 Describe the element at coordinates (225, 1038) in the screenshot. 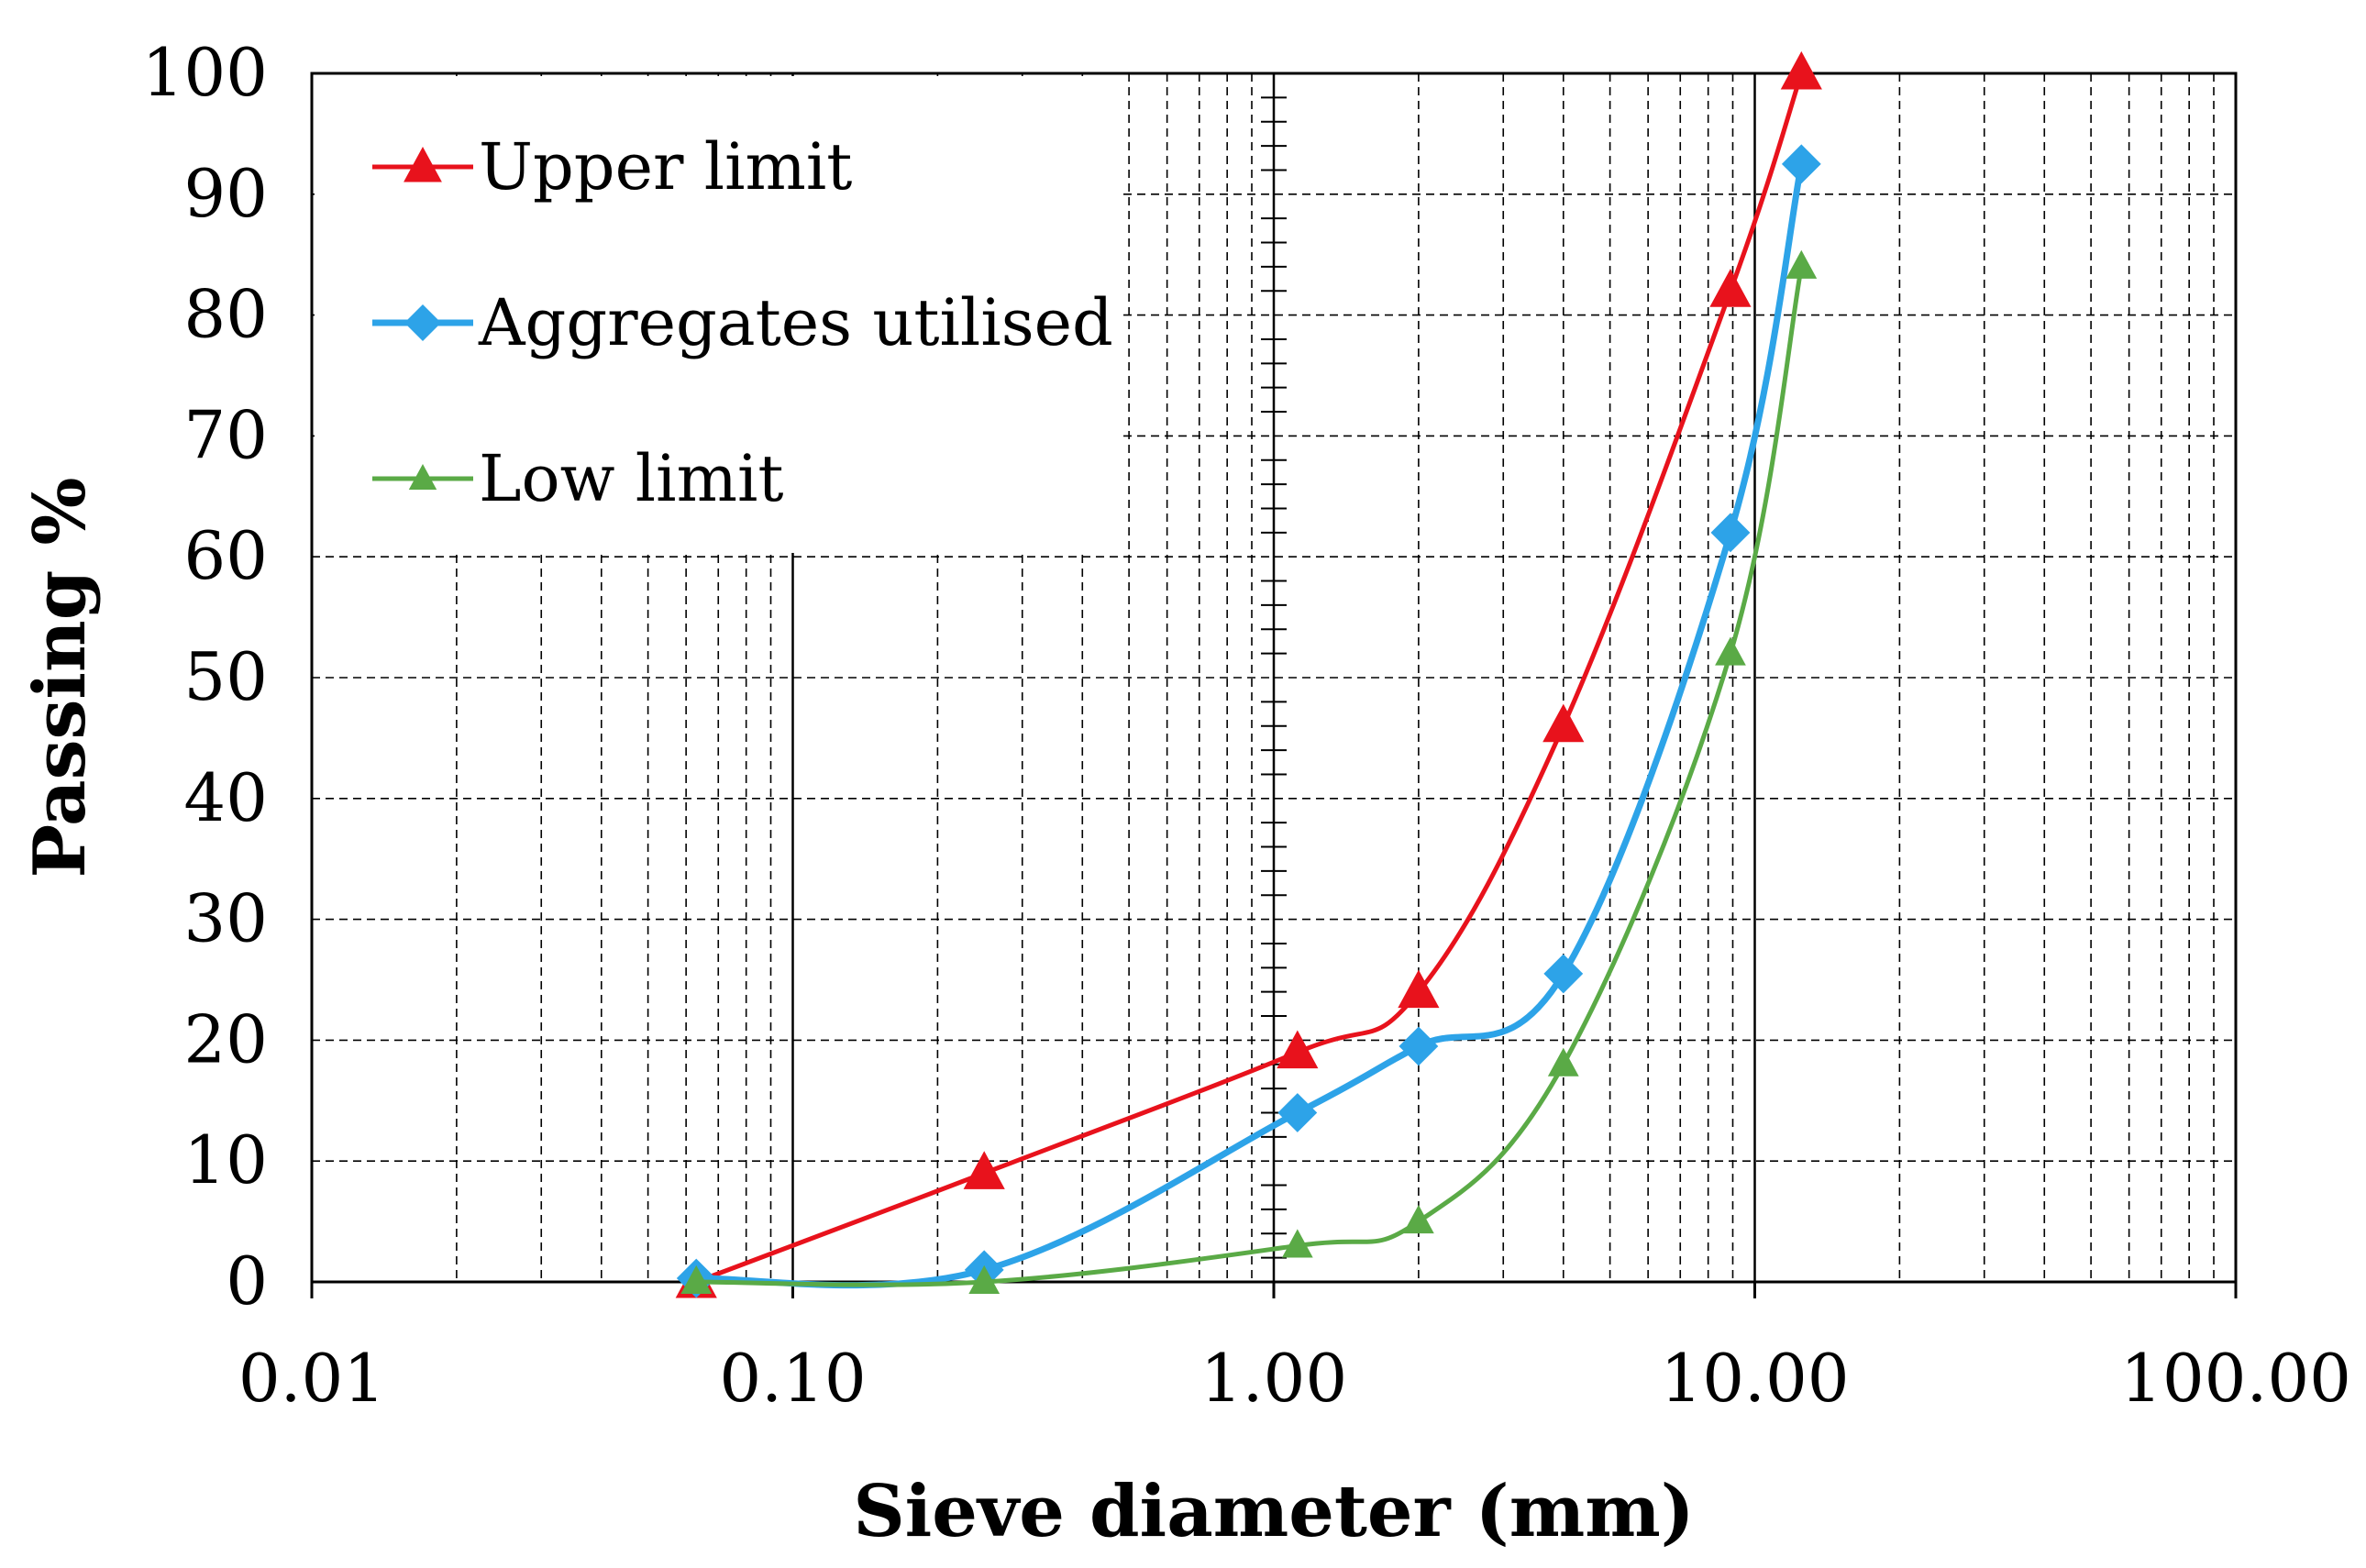

I see `y-tick-label: 20` at that location.